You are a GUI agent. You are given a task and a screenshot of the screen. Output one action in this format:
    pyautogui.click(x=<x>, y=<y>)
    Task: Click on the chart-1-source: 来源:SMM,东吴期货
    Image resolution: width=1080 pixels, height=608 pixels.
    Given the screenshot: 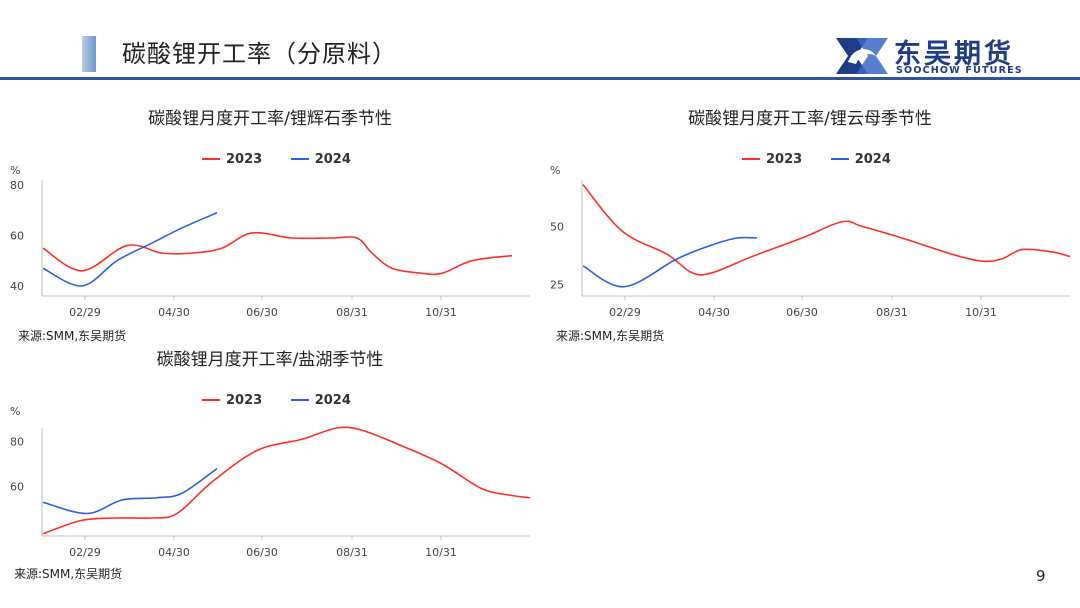 What is the action you would take?
    pyautogui.click(x=72, y=336)
    